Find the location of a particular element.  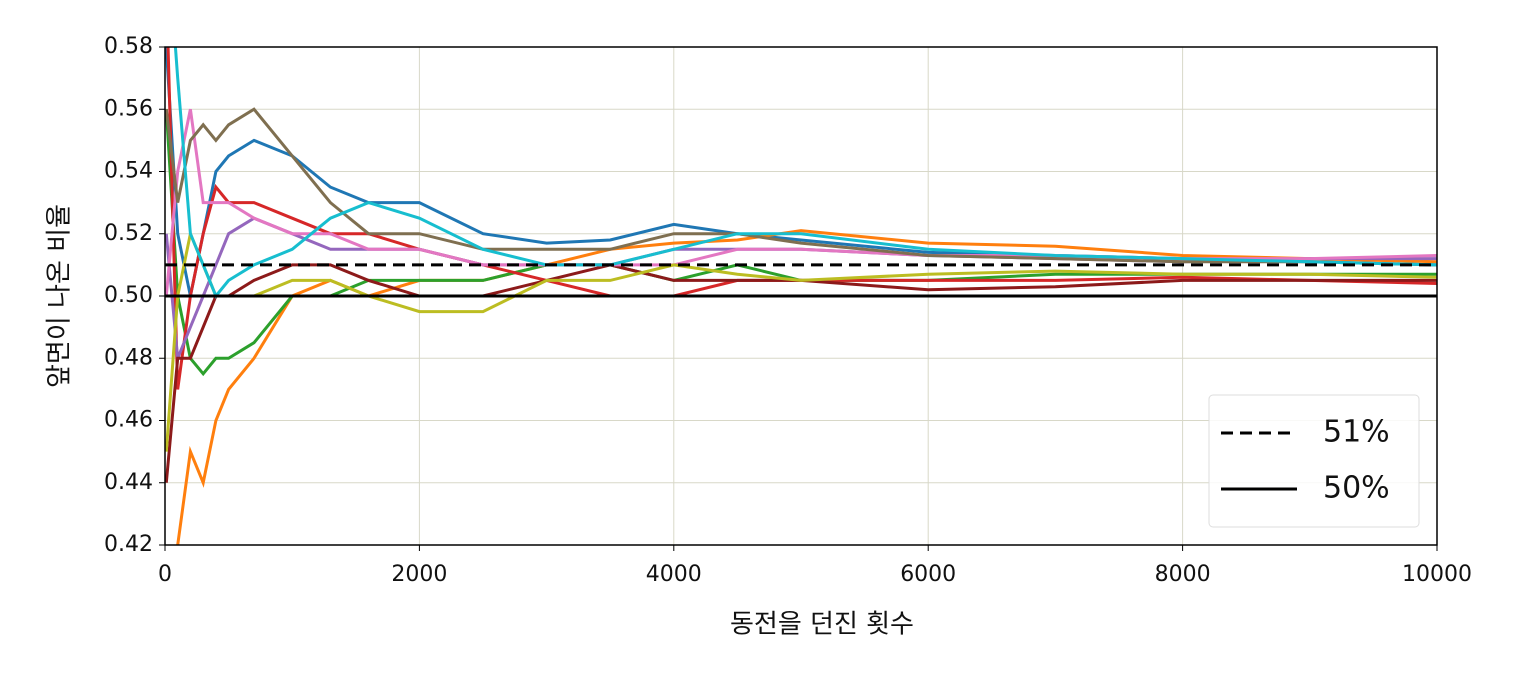

y-tick-label: 0.56 is located at coordinates (128, 108).